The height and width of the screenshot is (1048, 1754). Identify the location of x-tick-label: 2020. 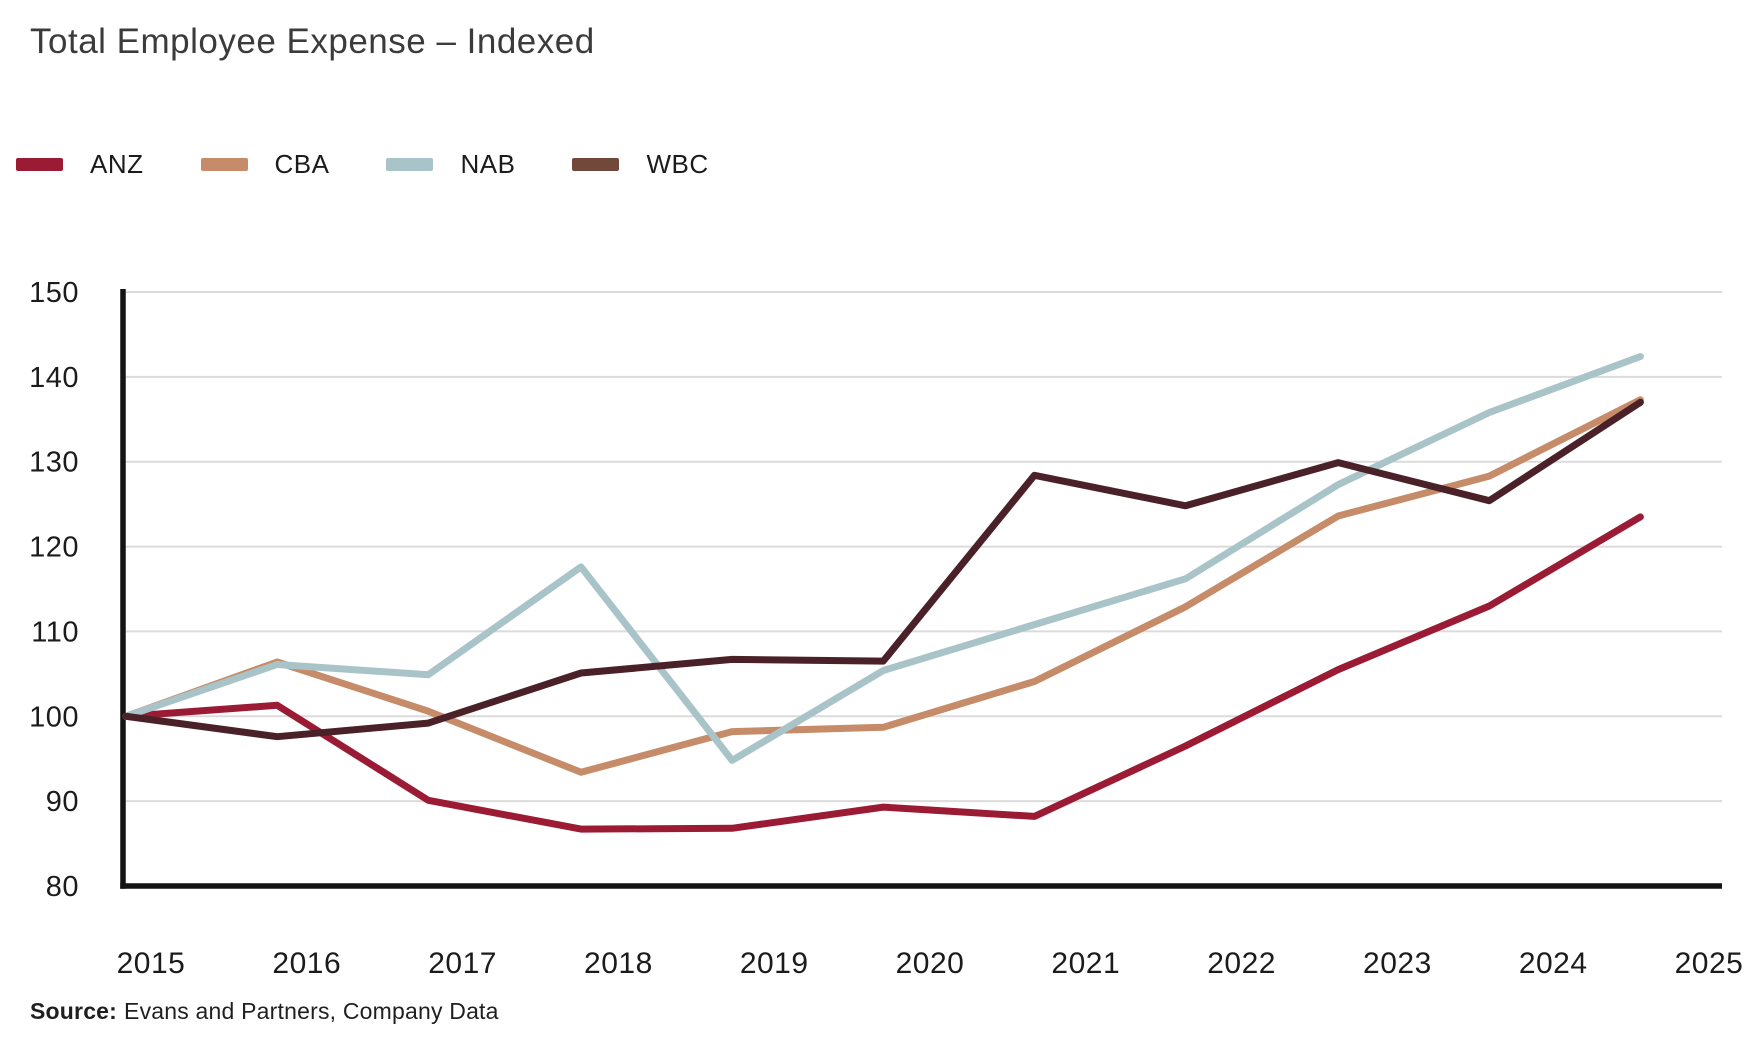
(930, 963).